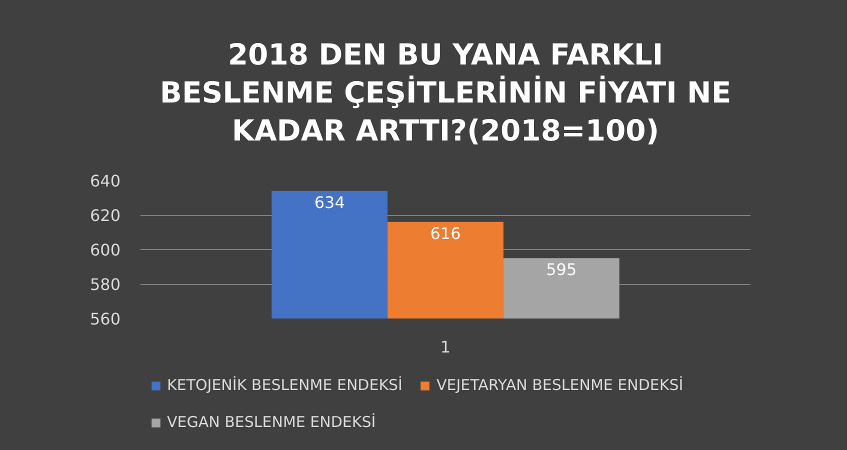 This screenshot has height=450, width=847. Describe the element at coordinates (284, 385) in the screenshot. I see `legend-label: KETOJENİK BESLENME ENDEKSİ` at that location.